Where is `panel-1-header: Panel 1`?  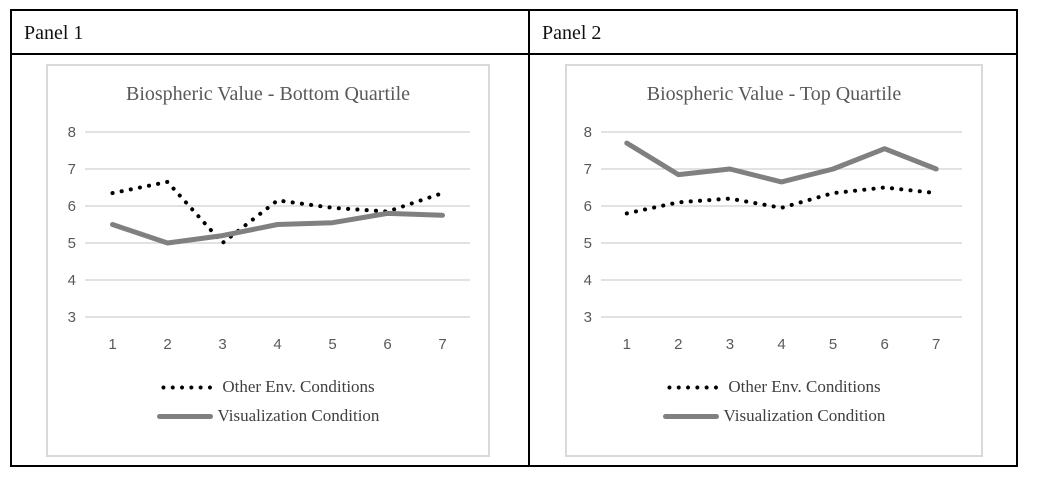 panel-1-header: Panel 1 is located at coordinates (270, 33).